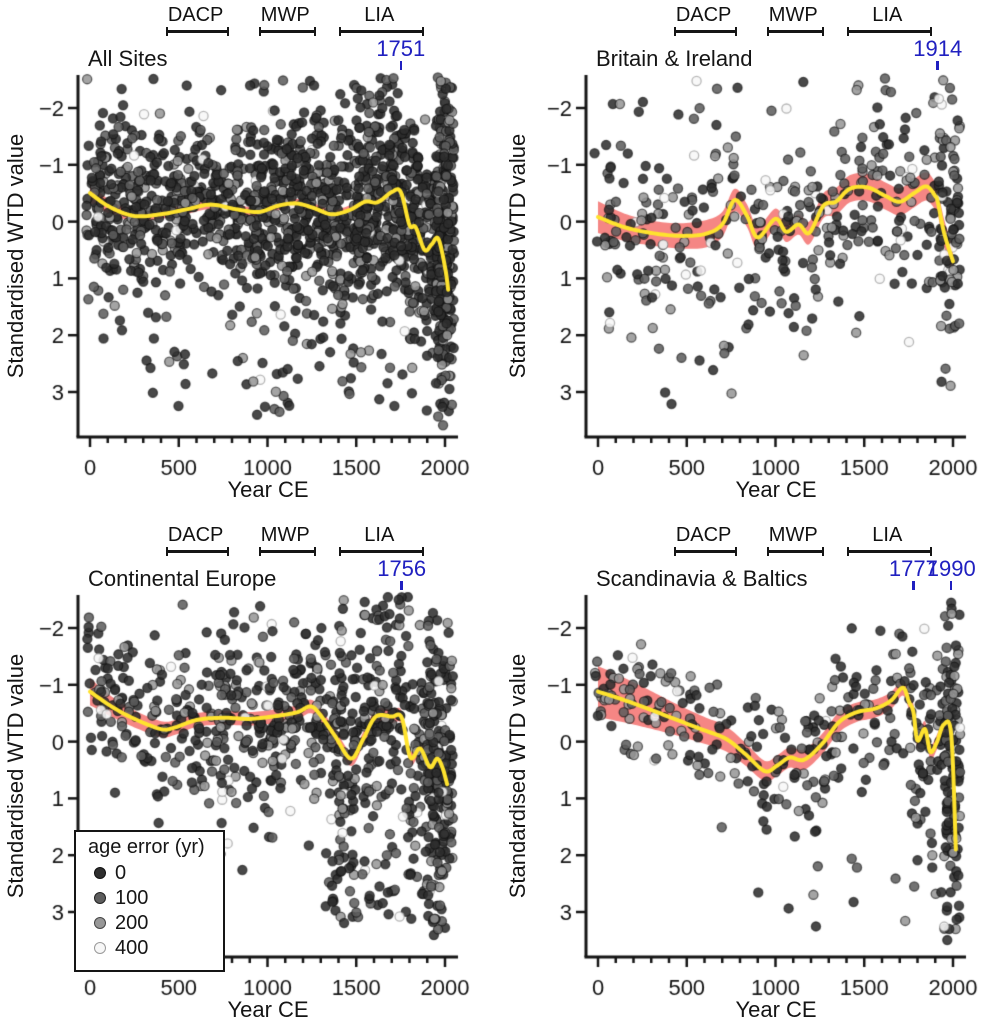  I want to click on panel-title: Continental Europe, so click(182, 578).